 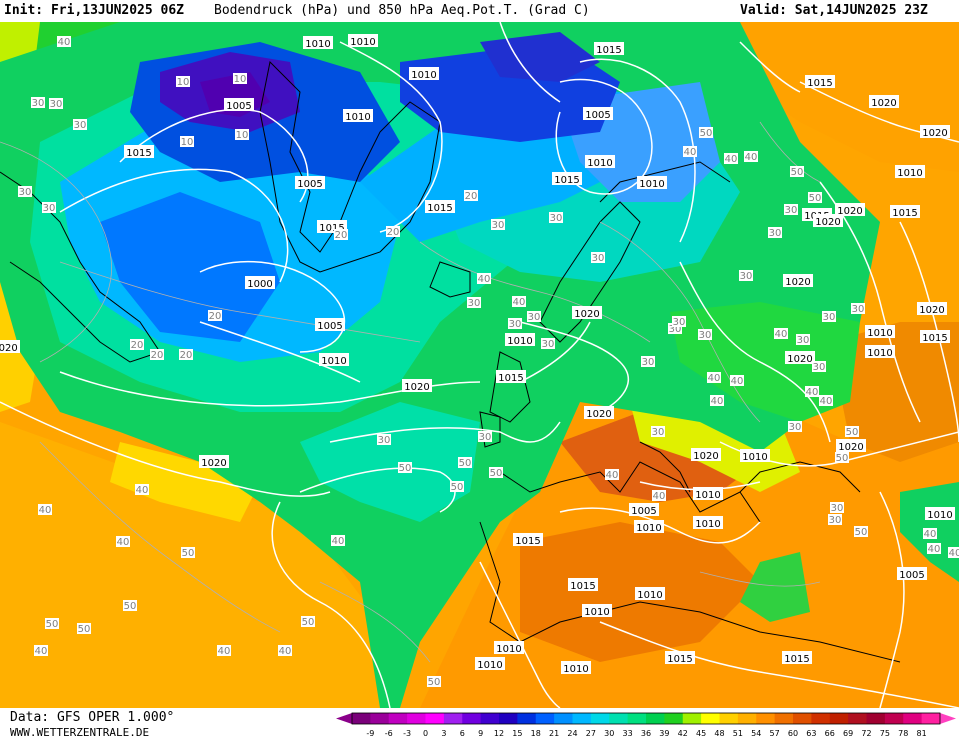 What do you see at coordinates (775, 733) in the screenshot?
I see `colorbar-tick-label: 57` at bounding box center [775, 733].